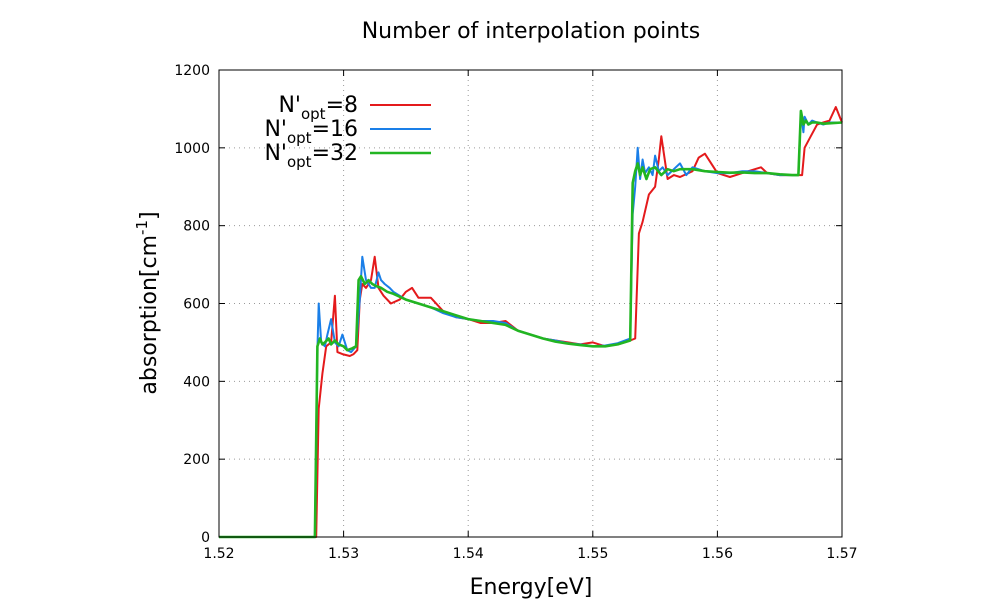 Image resolution: width=1000 pixels, height=600 pixels. I want to click on x-tick-label: 1.54, so click(468, 554).